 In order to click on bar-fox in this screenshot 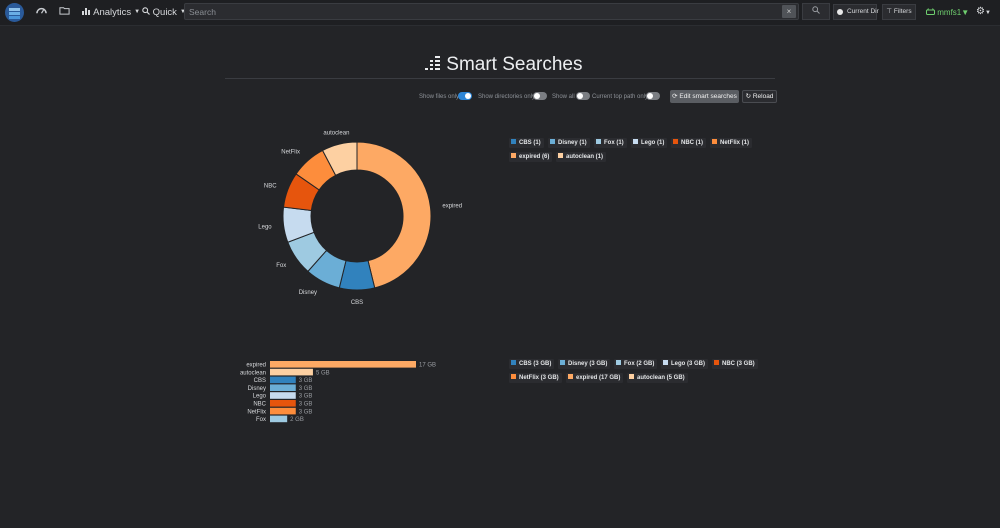, I will do `click(279, 419)`.